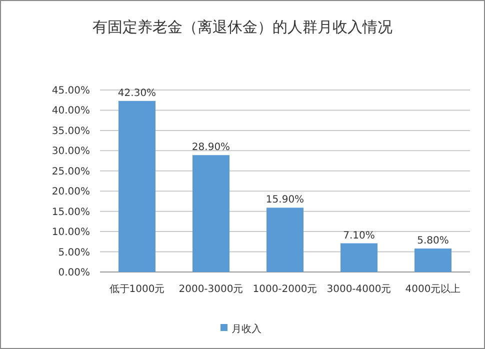 The width and height of the screenshot is (485, 349). Describe the element at coordinates (359, 289) in the screenshot. I see `x-tick-label: 3000-4000元` at that location.